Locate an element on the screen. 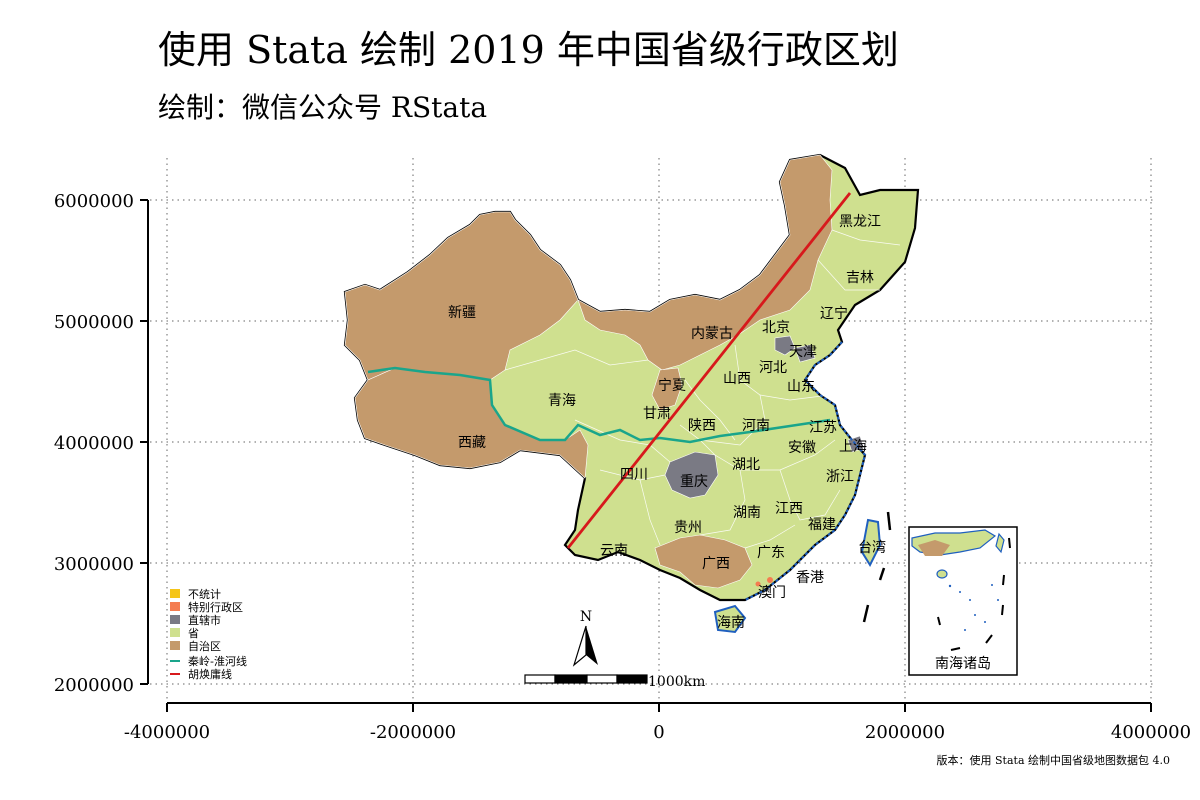  map-subtitle: 绘制：微信公众号 RStata is located at coordinates (323, 107).